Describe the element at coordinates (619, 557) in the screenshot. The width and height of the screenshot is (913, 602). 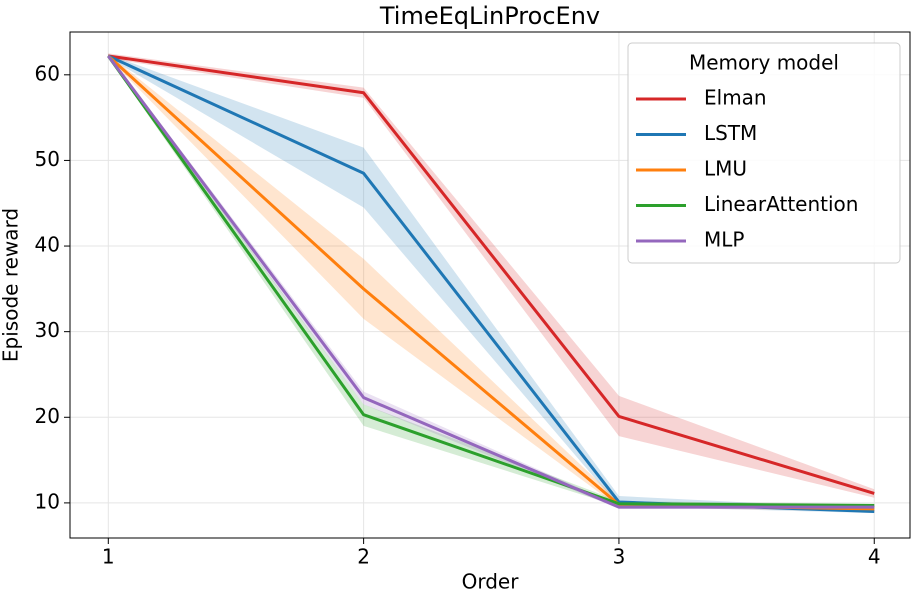
I see `x-tick-label: 3` at that location.